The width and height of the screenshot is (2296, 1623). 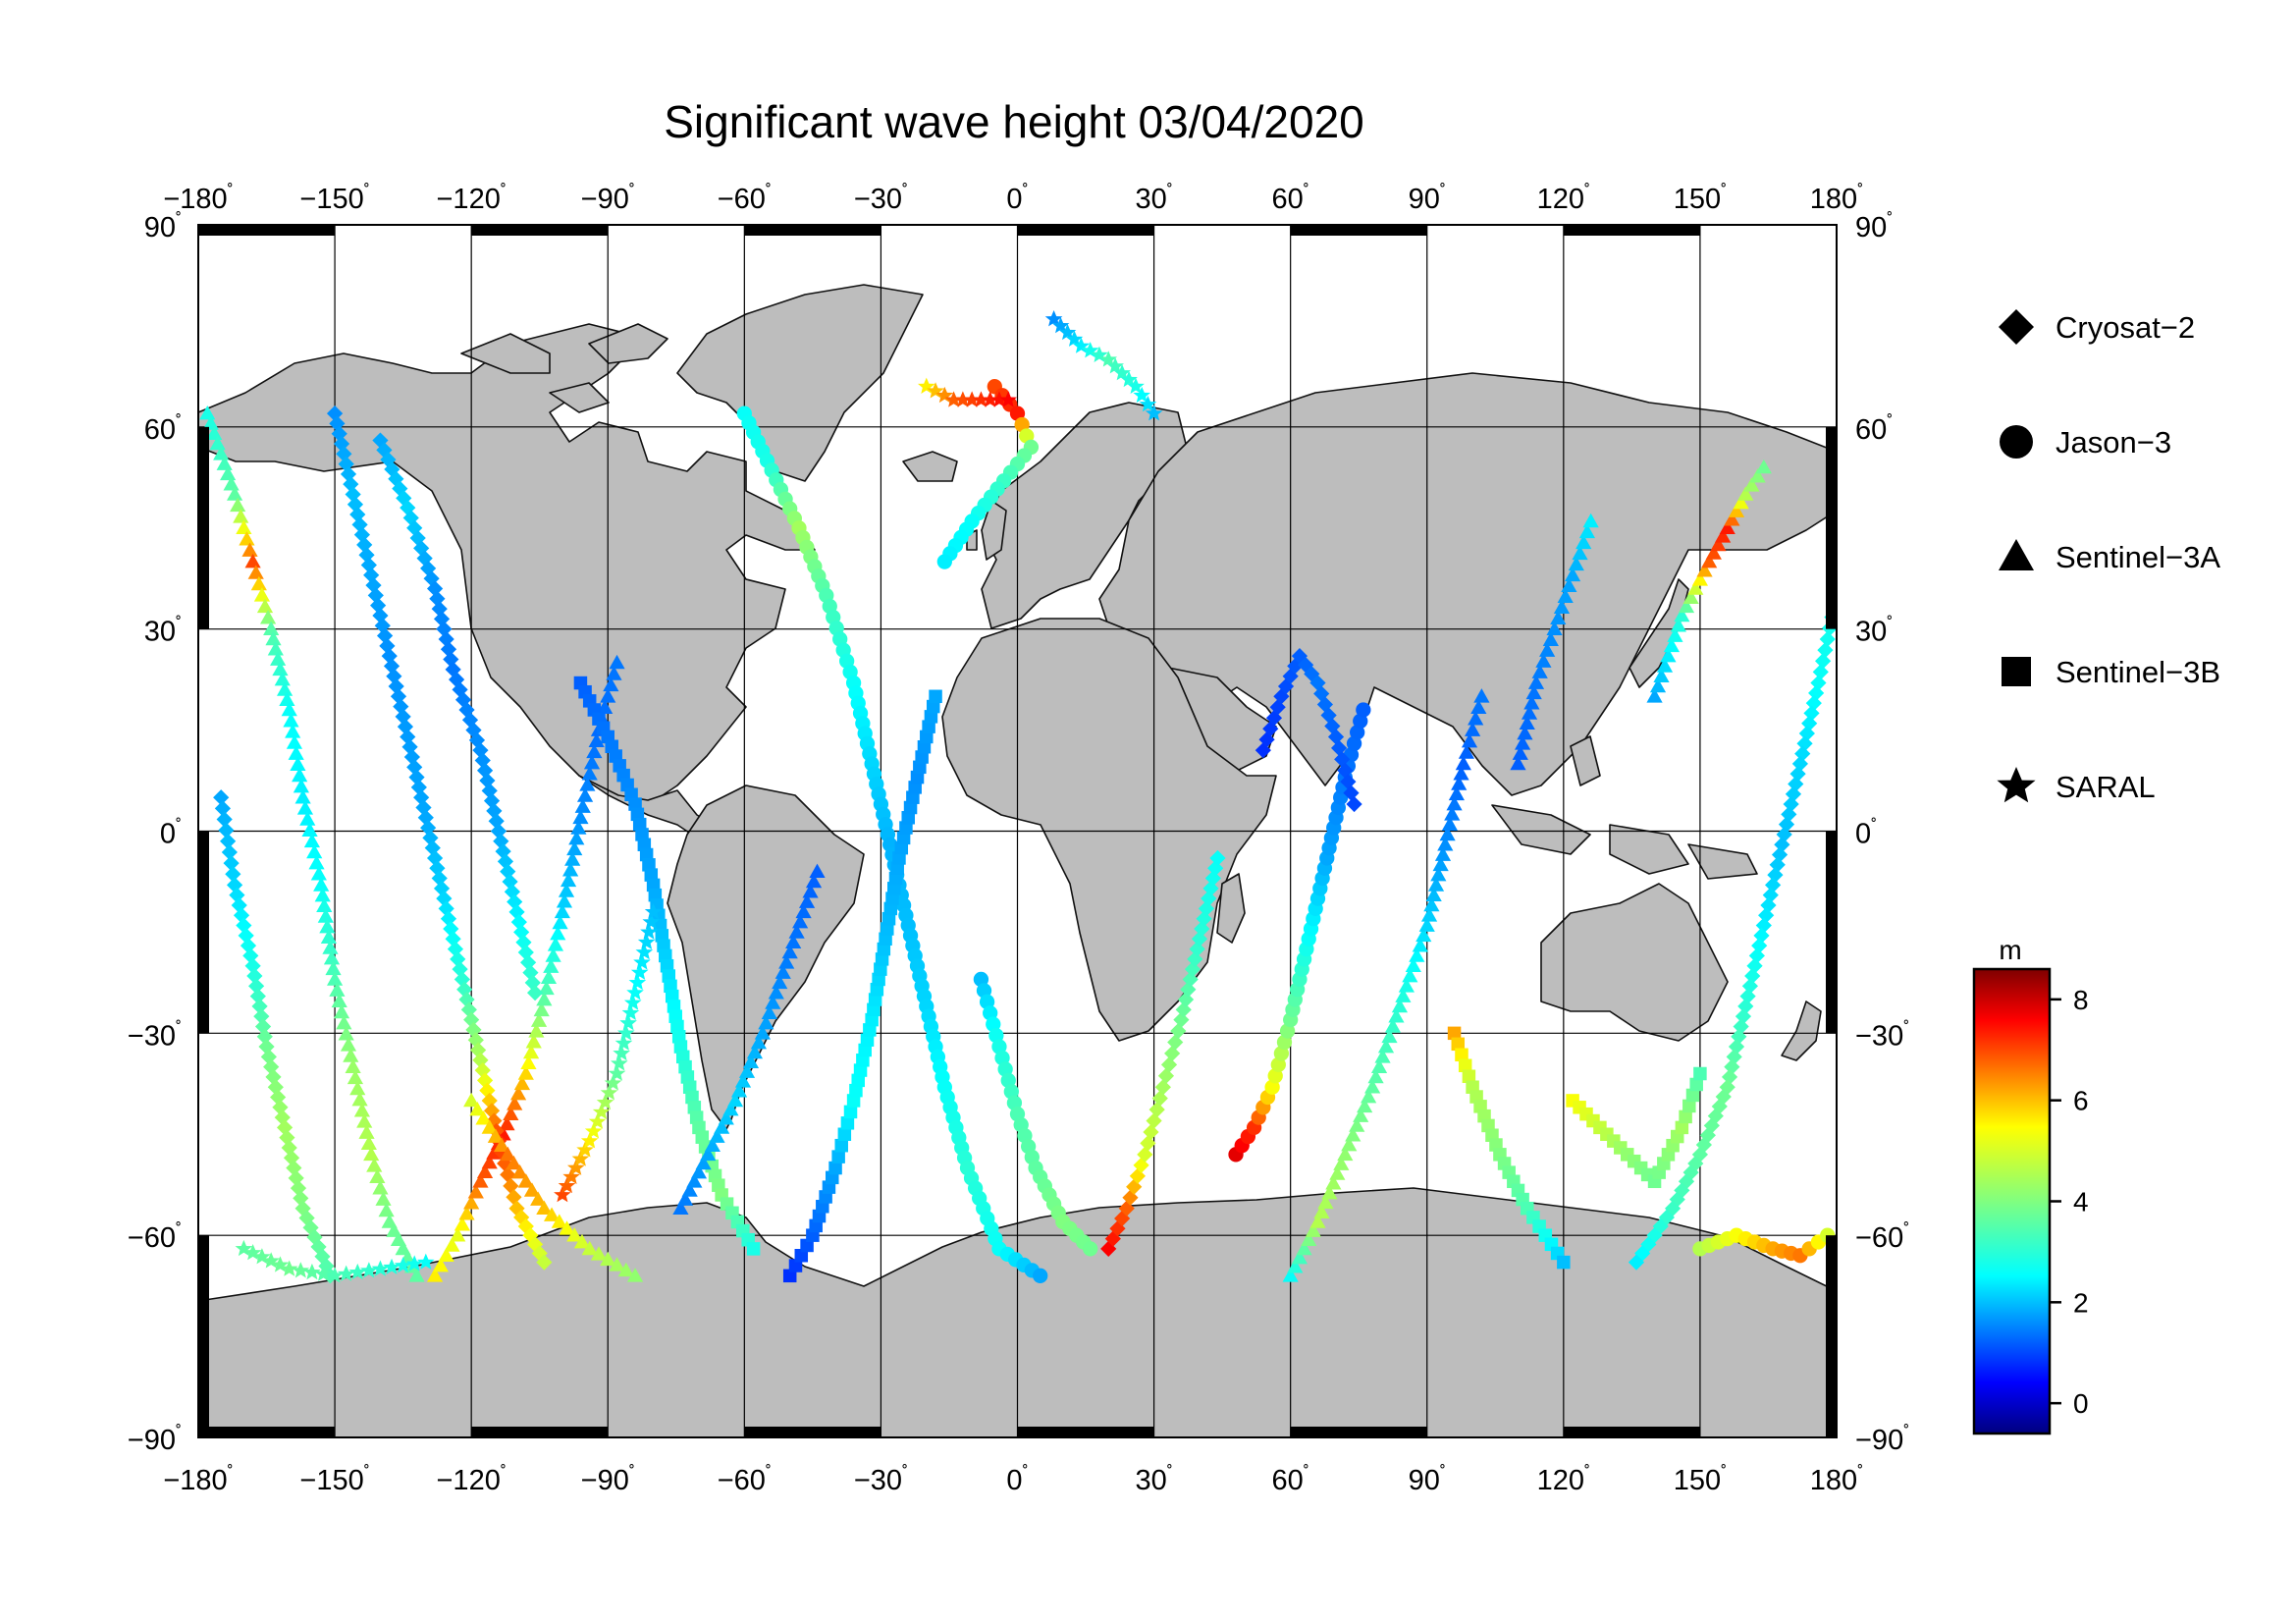 What do you see at coordinates (171, 833) in the screenshot?
I see `y-tick-label-left: 0˚` at bounding box center [171, 833].